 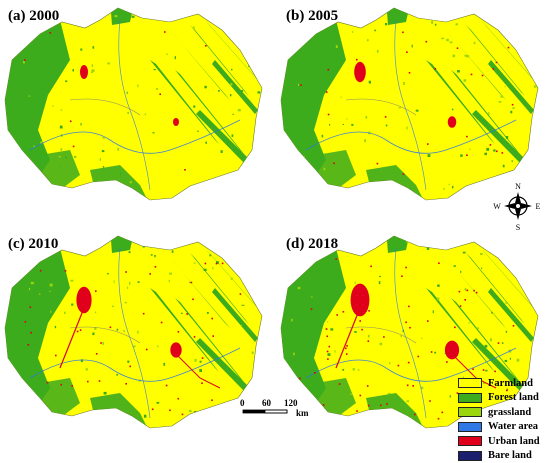 I want to click on compass-n-label: N, so click(x=518, y=186).